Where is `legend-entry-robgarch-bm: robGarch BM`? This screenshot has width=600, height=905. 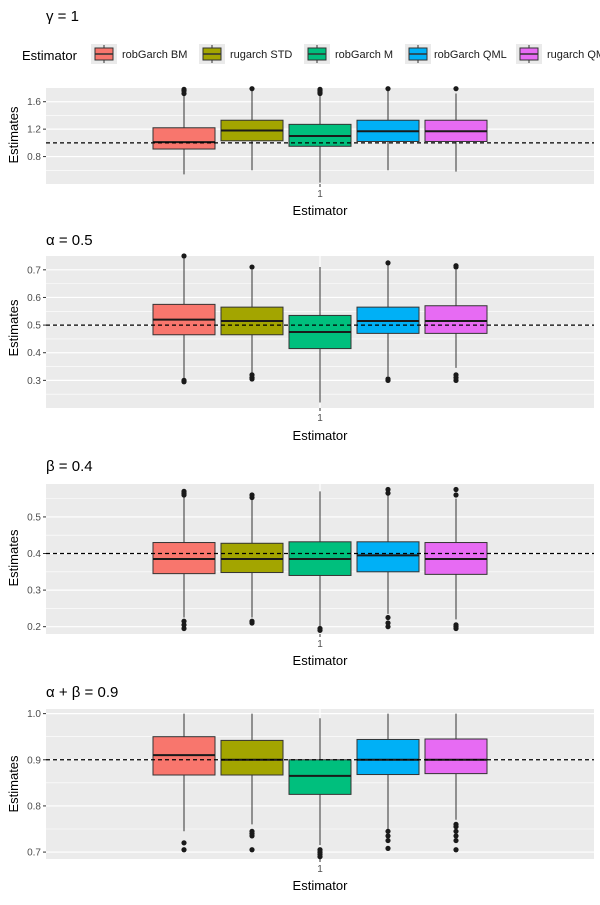
legend-entry-robgarch-bm: robGarch BM is located at coordinates (139, 54).